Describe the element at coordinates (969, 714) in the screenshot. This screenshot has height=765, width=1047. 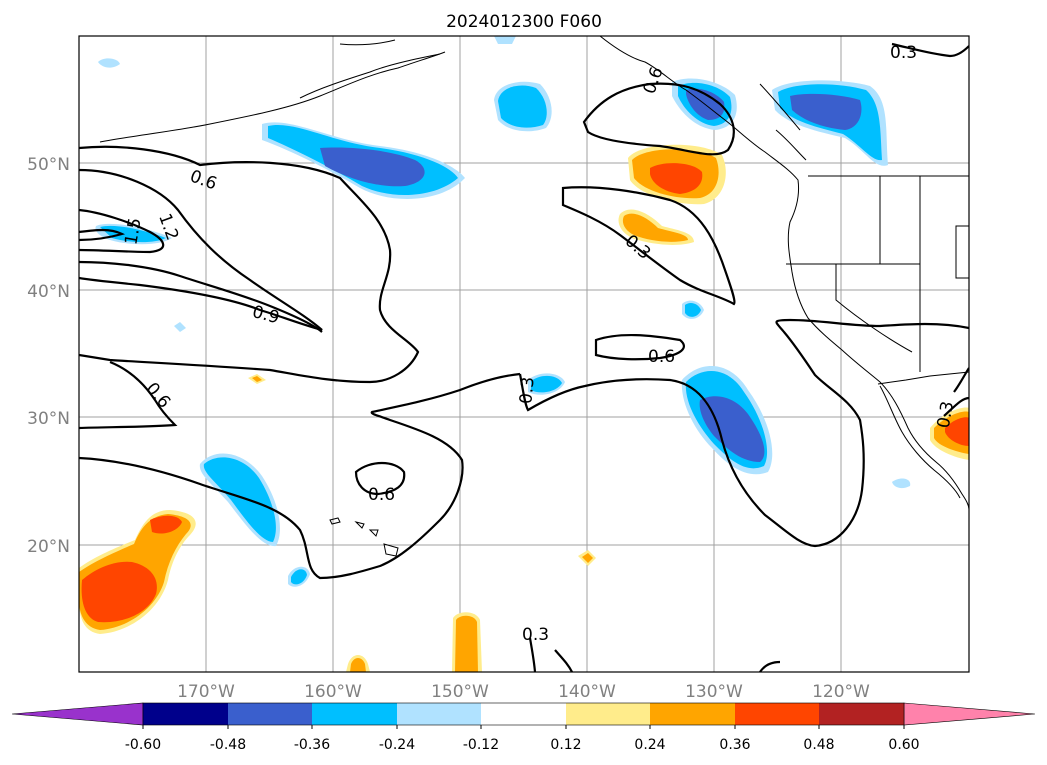
I see `colorbar-extend-high` at that location.